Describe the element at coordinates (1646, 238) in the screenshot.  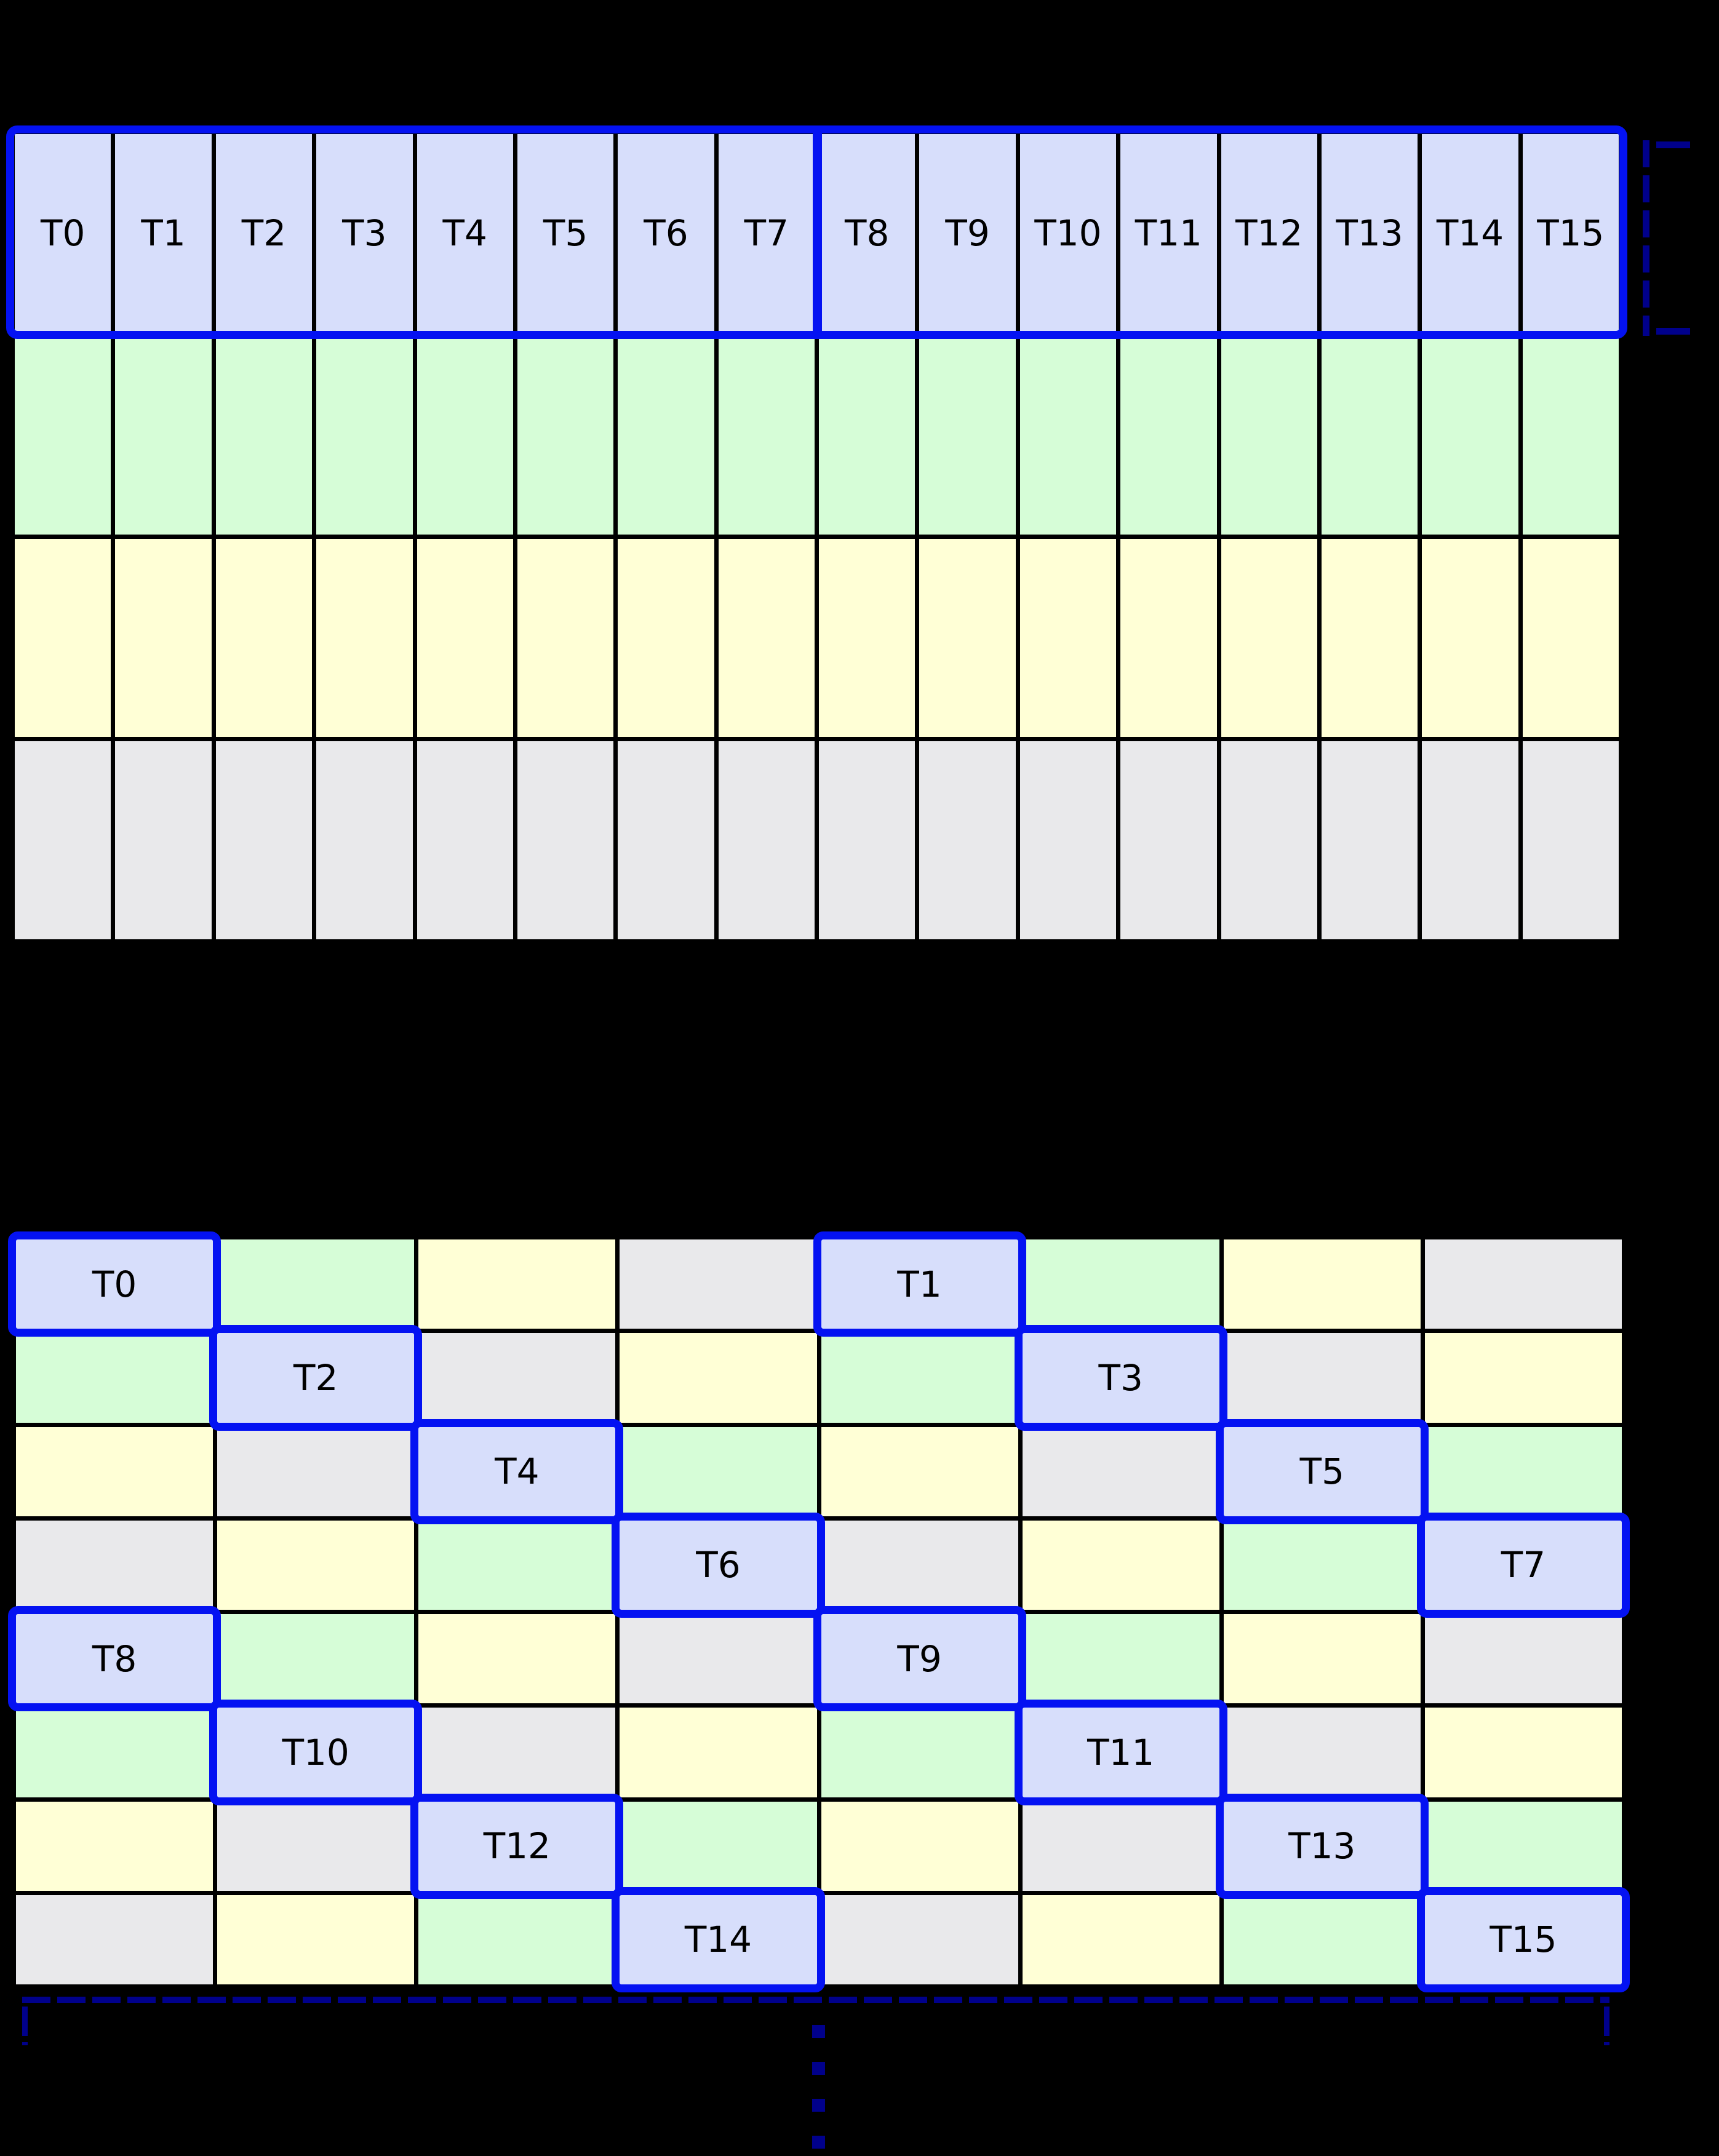
I see `row-height-bracket-line` at that location.